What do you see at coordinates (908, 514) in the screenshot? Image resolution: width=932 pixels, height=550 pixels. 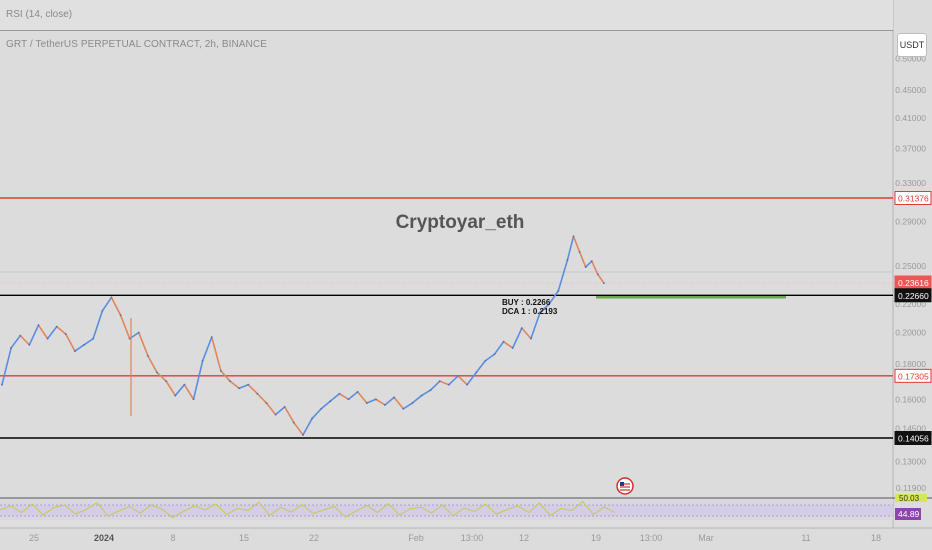 I see `rsi-value-tag` at bounding box center [908, 514].